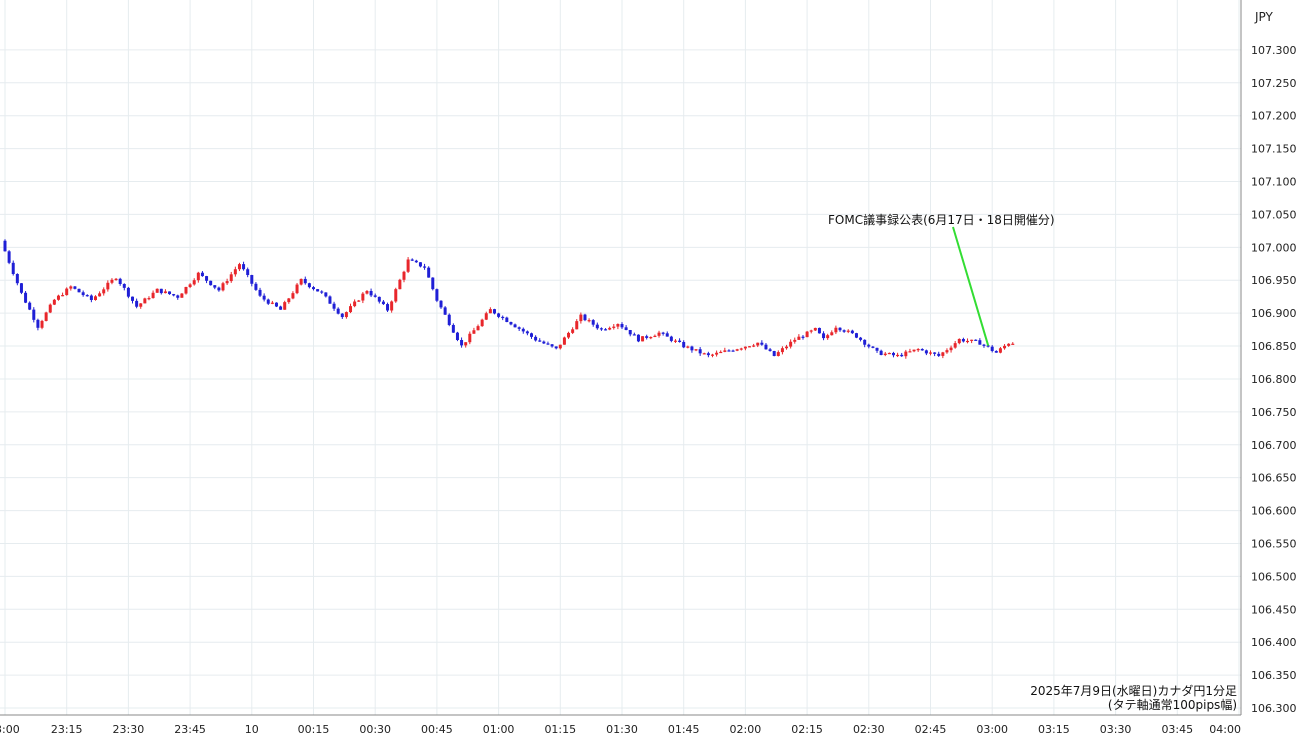  Describe the element at coordinates (190, 729) in the screenshot. I see `time-tick-label: 23:45` at that location.